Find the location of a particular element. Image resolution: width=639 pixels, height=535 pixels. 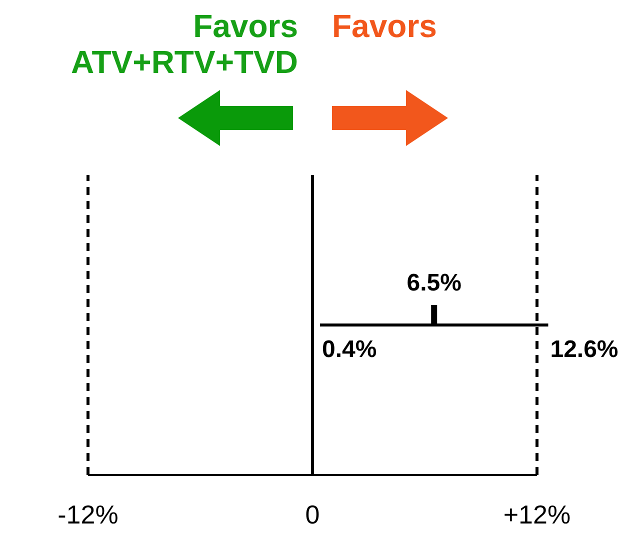

x-tick-label: +12% is located at coordinates (537, 514).